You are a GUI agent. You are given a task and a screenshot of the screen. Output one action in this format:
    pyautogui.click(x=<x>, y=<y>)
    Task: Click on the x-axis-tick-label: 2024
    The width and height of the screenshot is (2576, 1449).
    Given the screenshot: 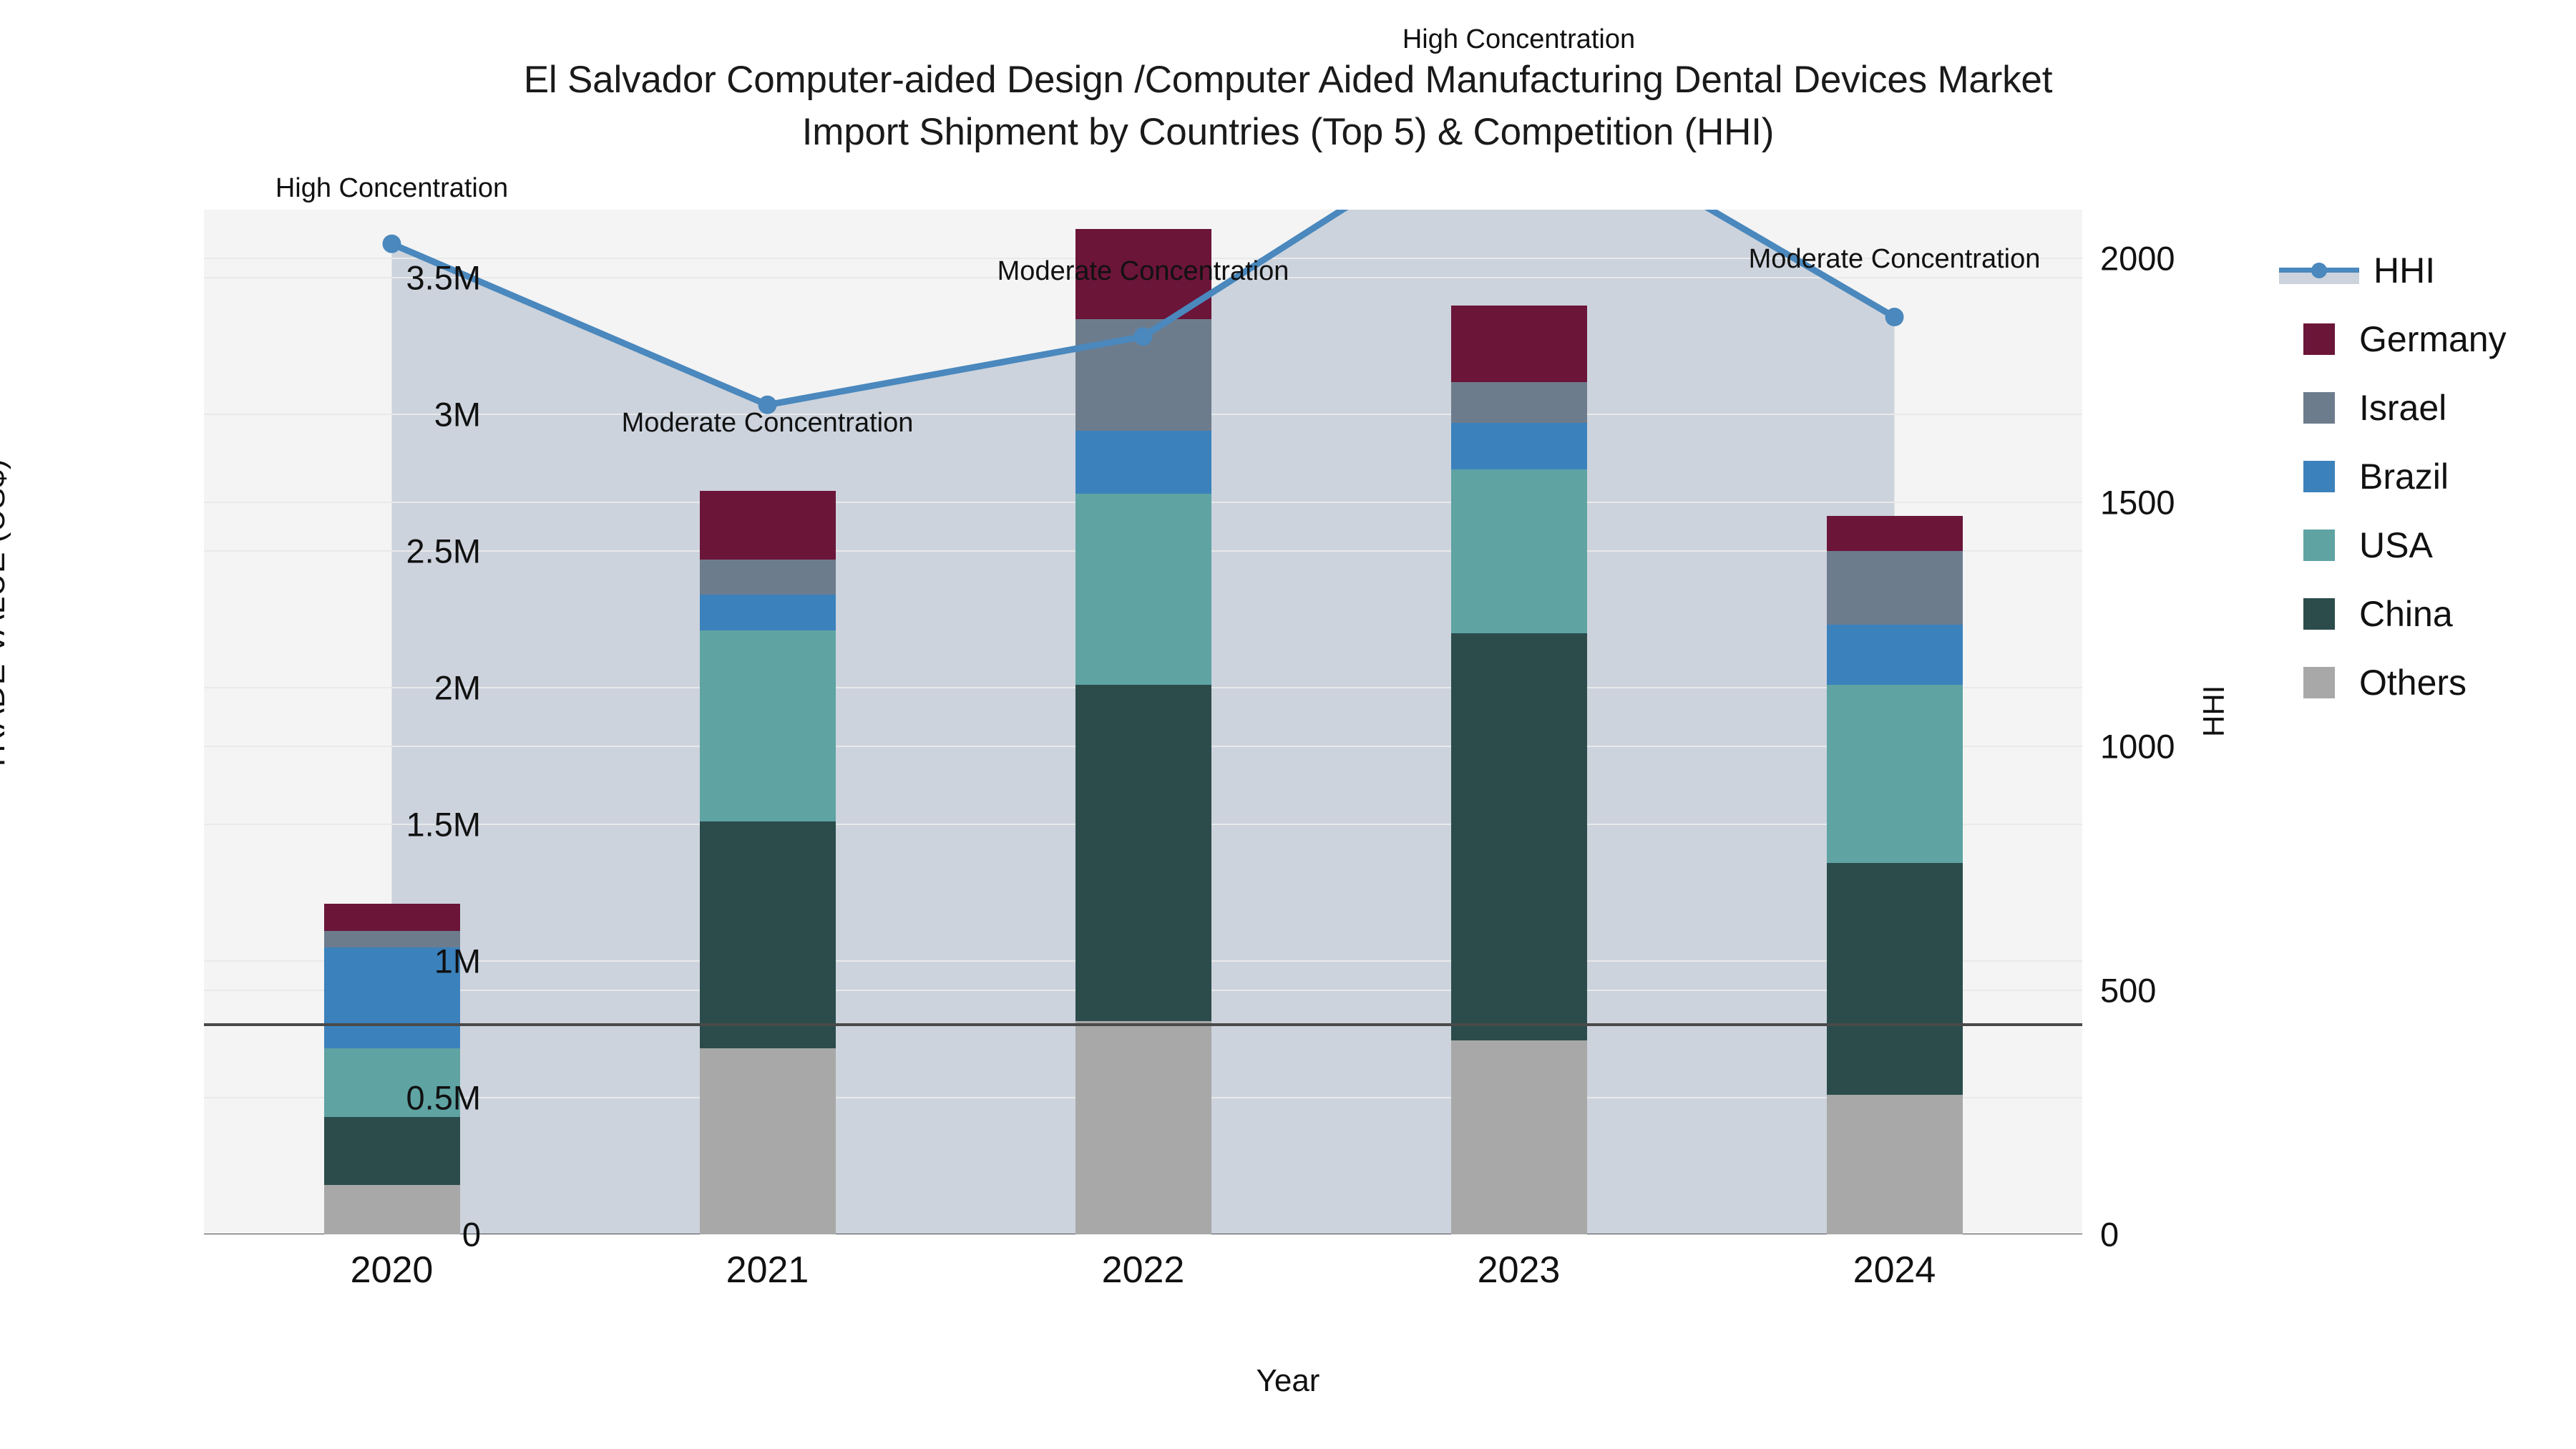 What is the action you would take?
    pyautogui.click(x=1894, y=1270)
    